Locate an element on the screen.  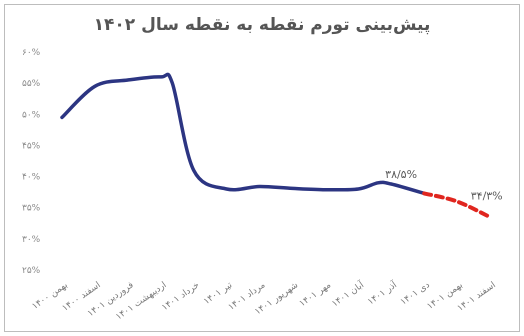
y-tick-label: ۵۰% is located at coordinates (31, 115).